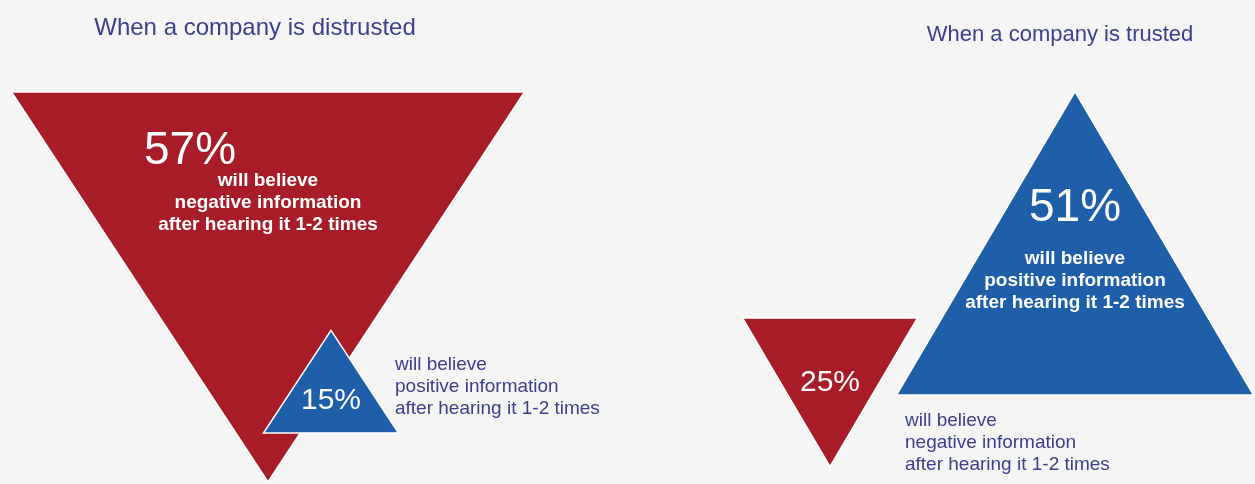  I want to click on data-label: 25%, so click(830, 380).